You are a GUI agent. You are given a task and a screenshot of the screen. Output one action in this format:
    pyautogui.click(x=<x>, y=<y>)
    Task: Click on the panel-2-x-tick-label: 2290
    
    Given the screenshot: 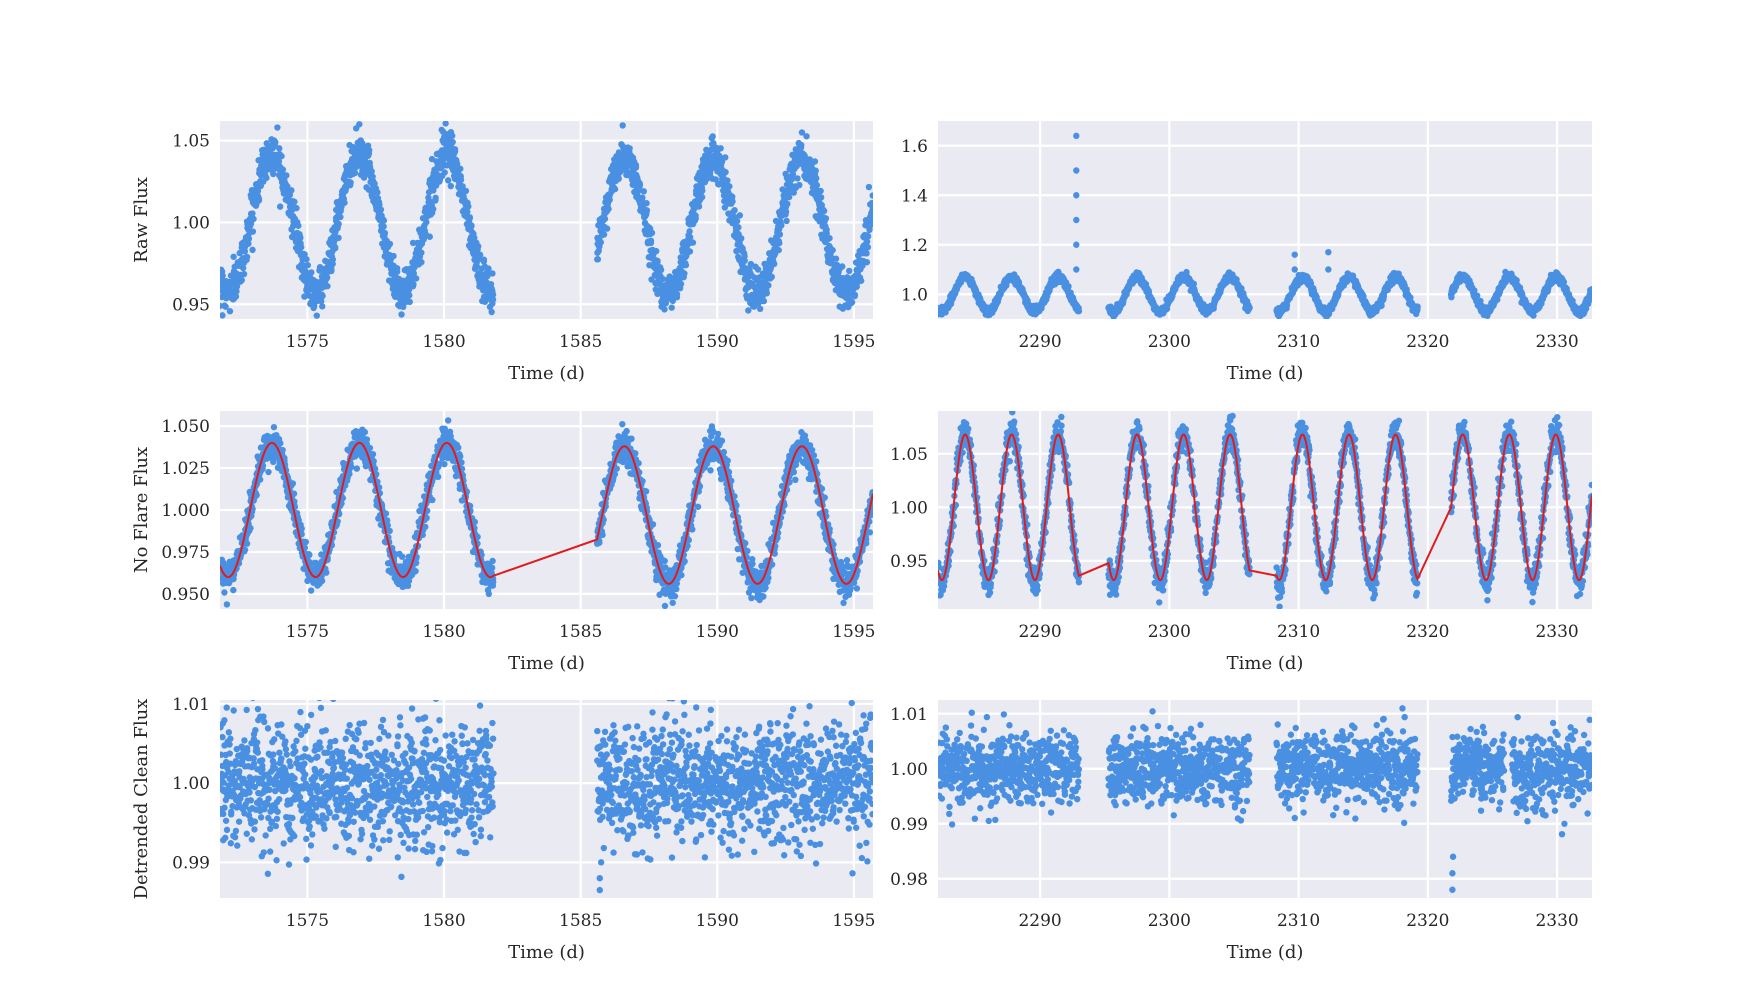 What is the action you would take?
    pyautogui.click(x=1039, y=342)
    